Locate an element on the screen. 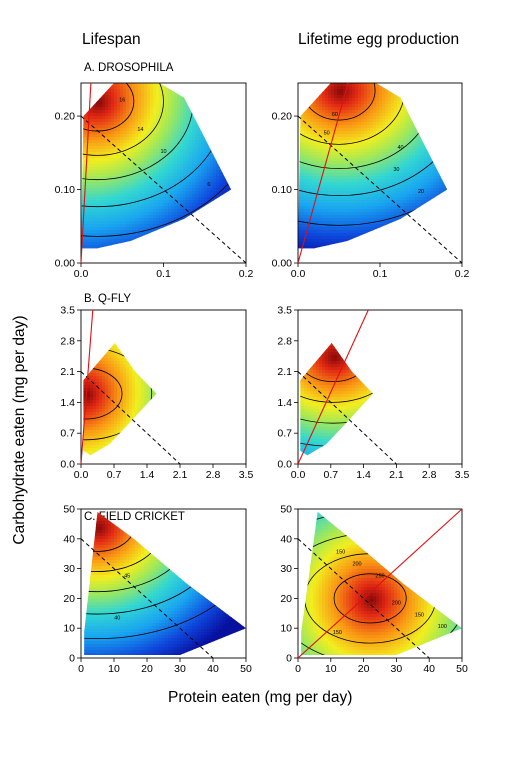  panel-1: 60 50 40 30 20 0.0 0.1 0.2 0.00 0.10 0.20 is located at coordinates (371, 181).